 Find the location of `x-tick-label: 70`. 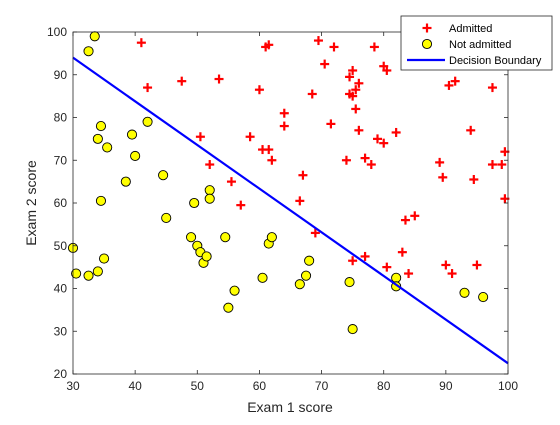

x-tick-label: 70 is located at coordinates (322, 386).